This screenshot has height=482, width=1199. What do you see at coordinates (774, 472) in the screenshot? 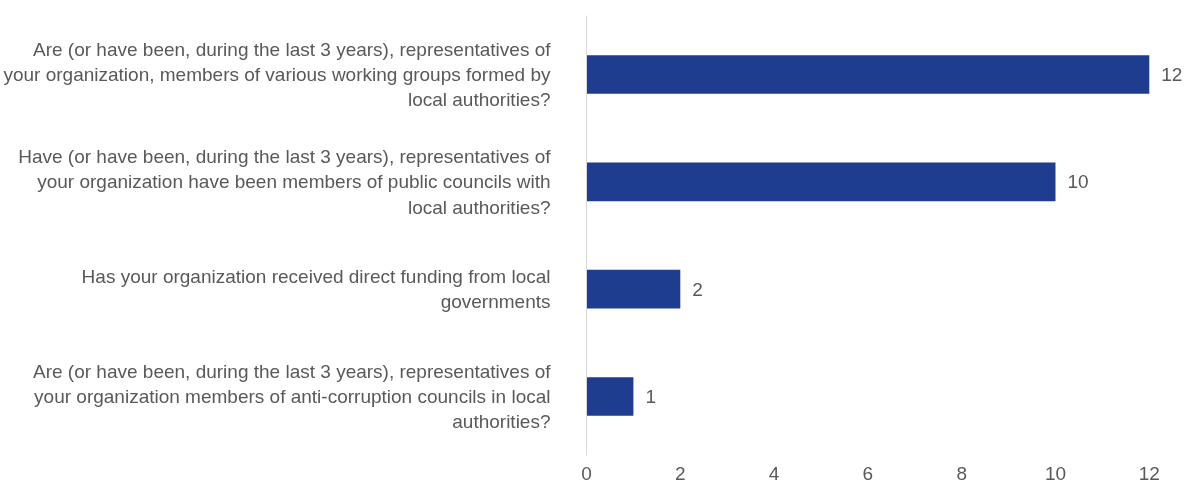
I see `x-tick-label: 4` at bounding box center [774, 472].